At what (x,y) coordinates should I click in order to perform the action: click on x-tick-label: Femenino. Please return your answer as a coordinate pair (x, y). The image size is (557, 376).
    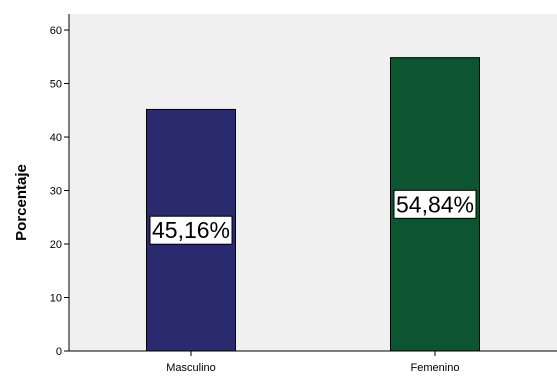
    Looking at the image, I should click on (435, 368).